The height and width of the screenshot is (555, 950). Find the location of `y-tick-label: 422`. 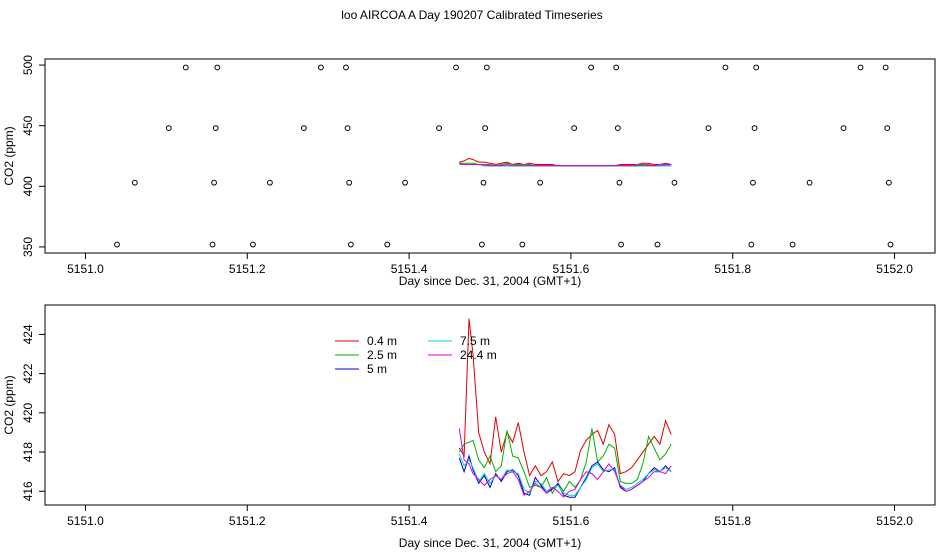

y-tick-label: 422 is located at coordinates (28, 373).